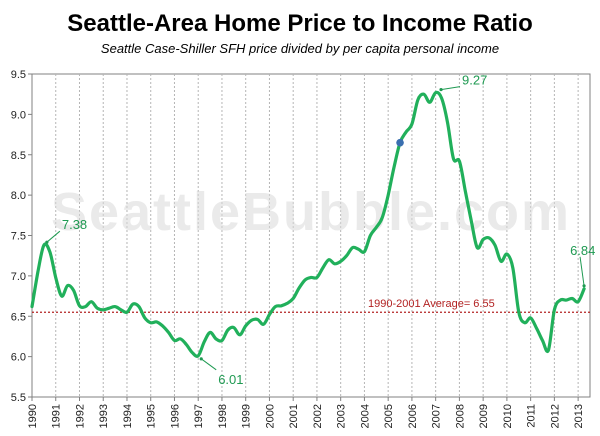 This screenshot has width=600, height=436. What do you see at coordinates (413, 416) in the screenshot?
I see `x-tick-label: 2006` at bounding box center [413, 416].